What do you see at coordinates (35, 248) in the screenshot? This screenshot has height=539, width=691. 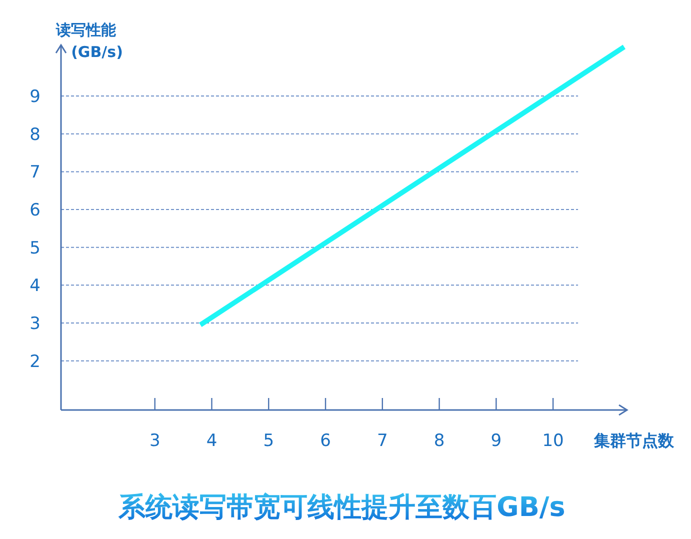 I see `y-tick-label: 5` at bounding box center [35, 248].